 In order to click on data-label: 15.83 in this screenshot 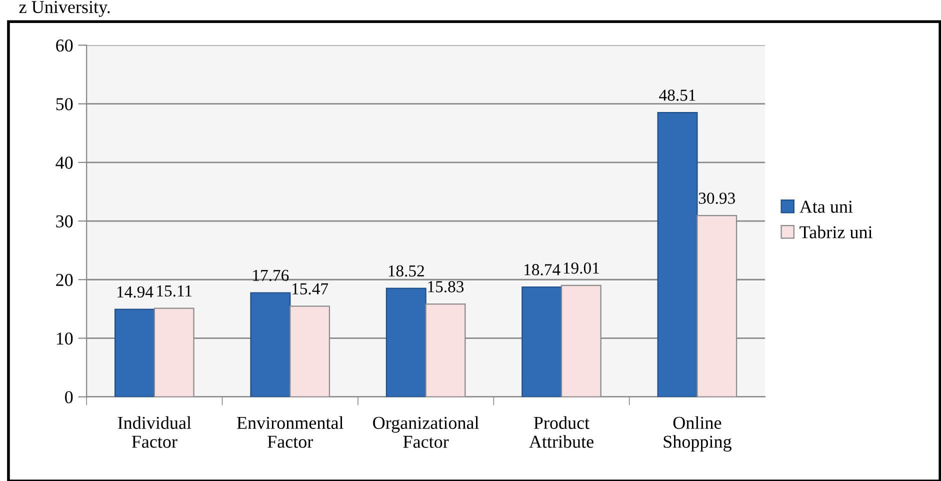, I will do `click(446, 286)`.